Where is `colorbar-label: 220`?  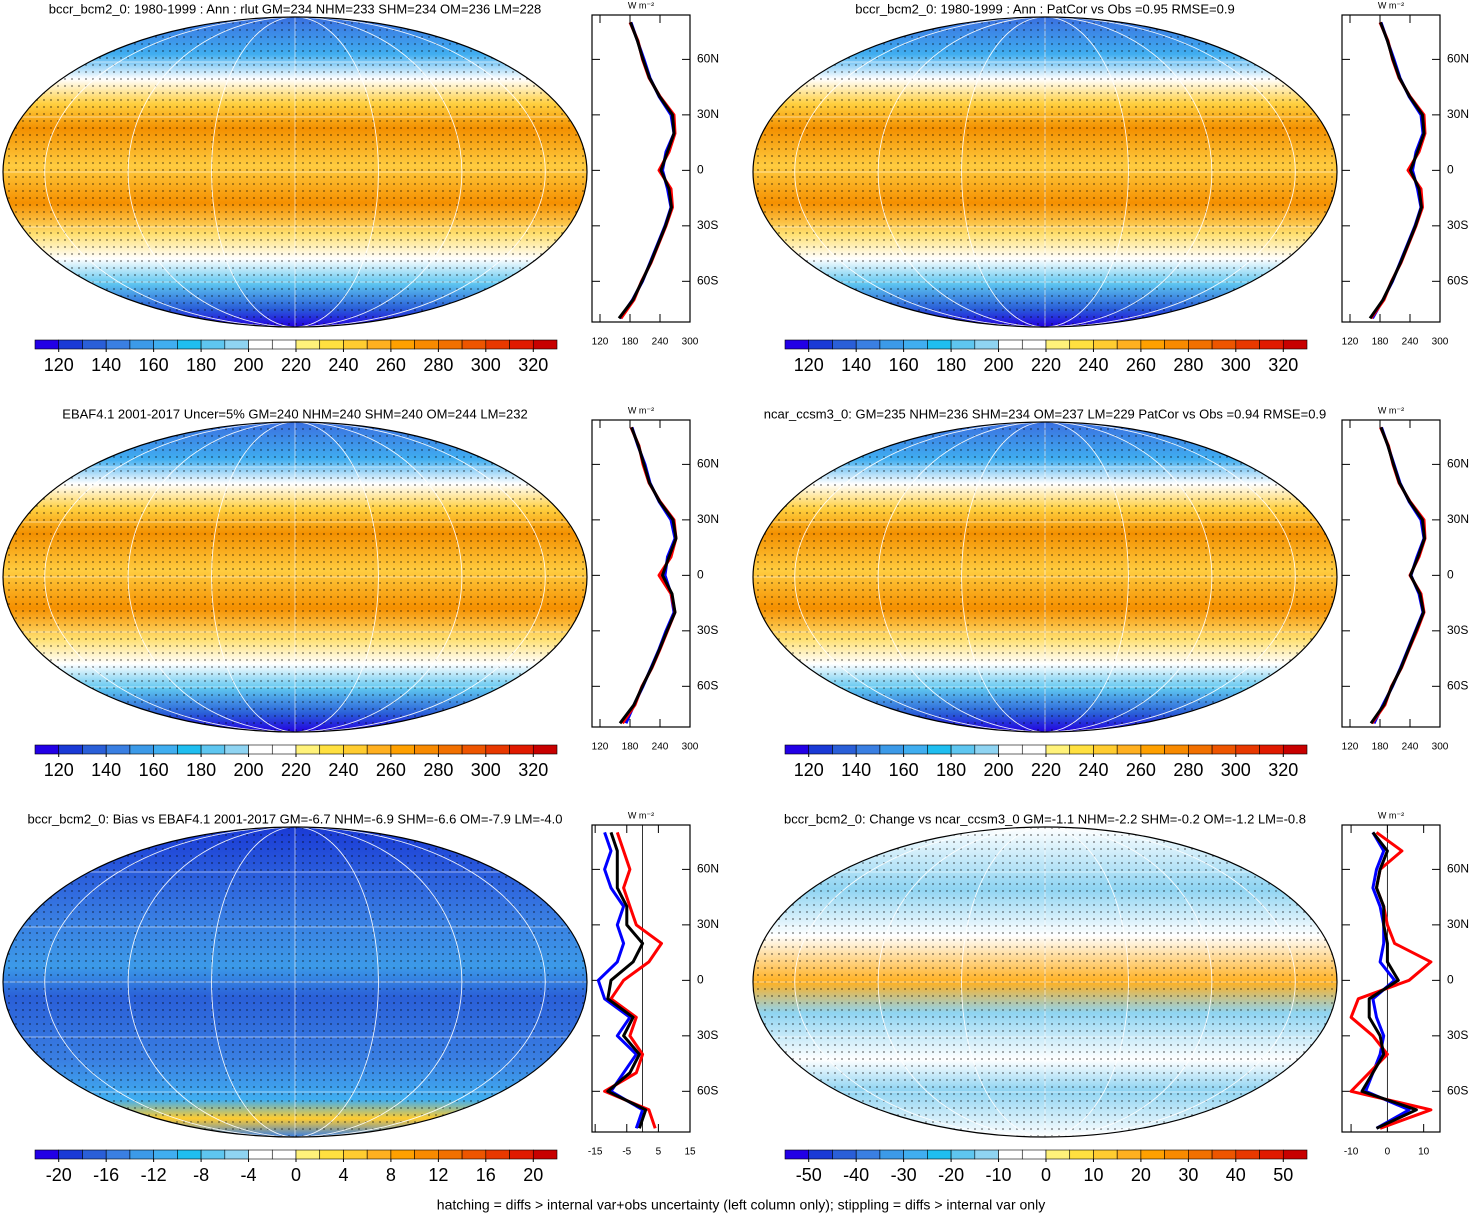 colorbar-label: 220 is located at coordinates (296, 770).